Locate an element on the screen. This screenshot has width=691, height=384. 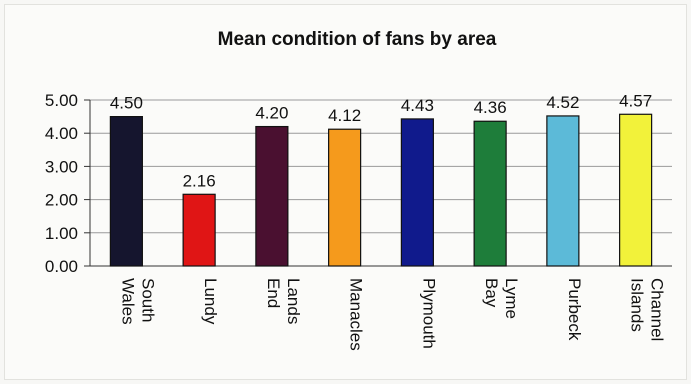
data-label: 4.12 is located at coordinates (344, 115).